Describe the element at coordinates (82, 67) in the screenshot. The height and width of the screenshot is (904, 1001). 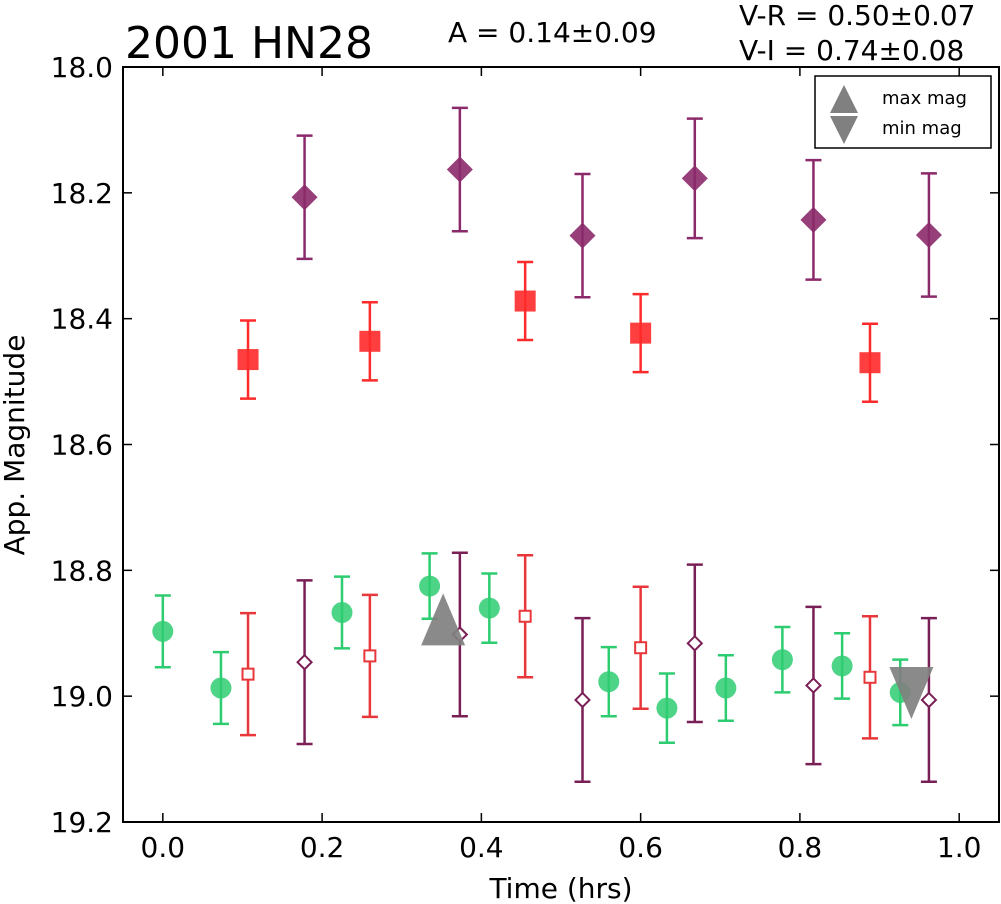
I see `y-tick-label: 18.0` at that location.